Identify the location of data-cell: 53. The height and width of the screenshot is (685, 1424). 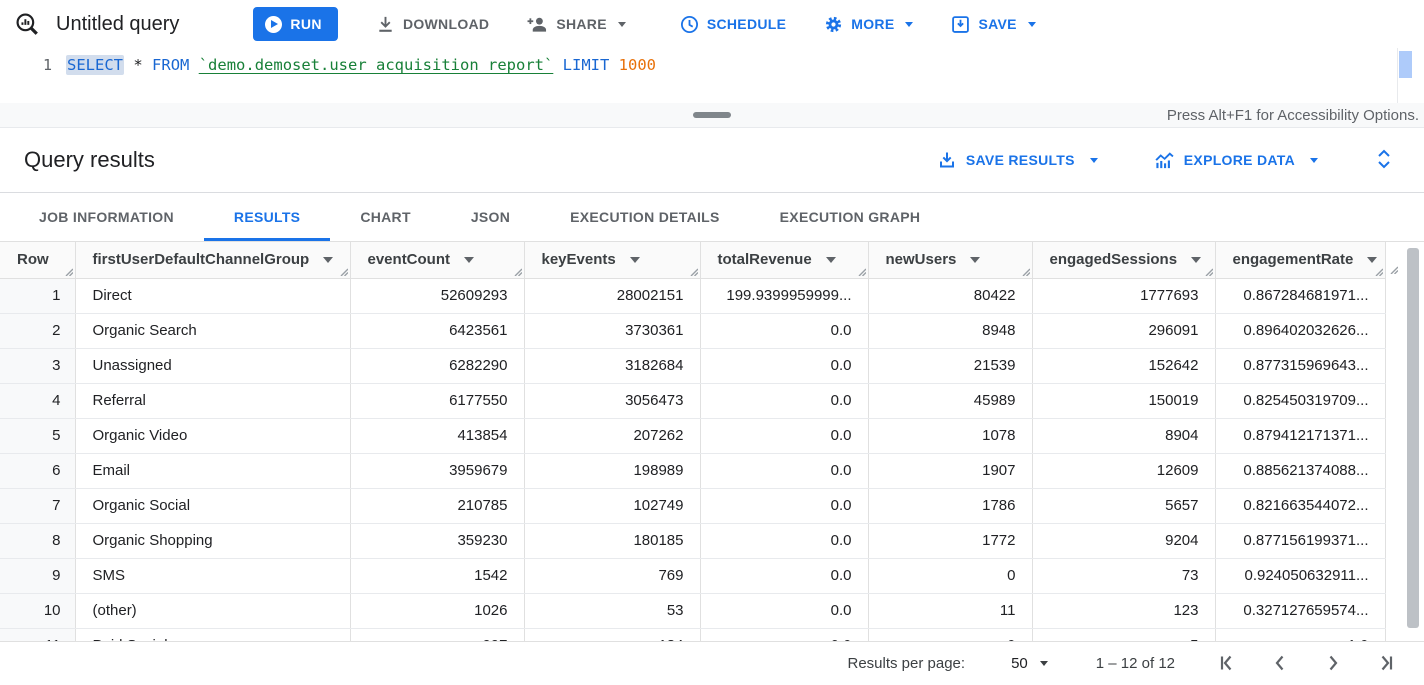
(612, 611).